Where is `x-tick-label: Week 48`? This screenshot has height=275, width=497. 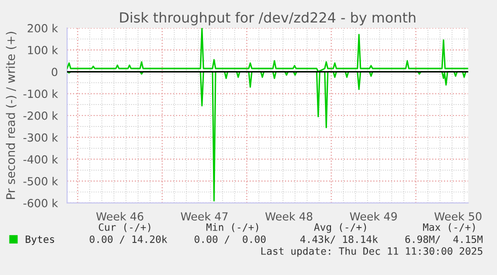
x-tick-label: Week 48 is located at coordinates (288, 216).